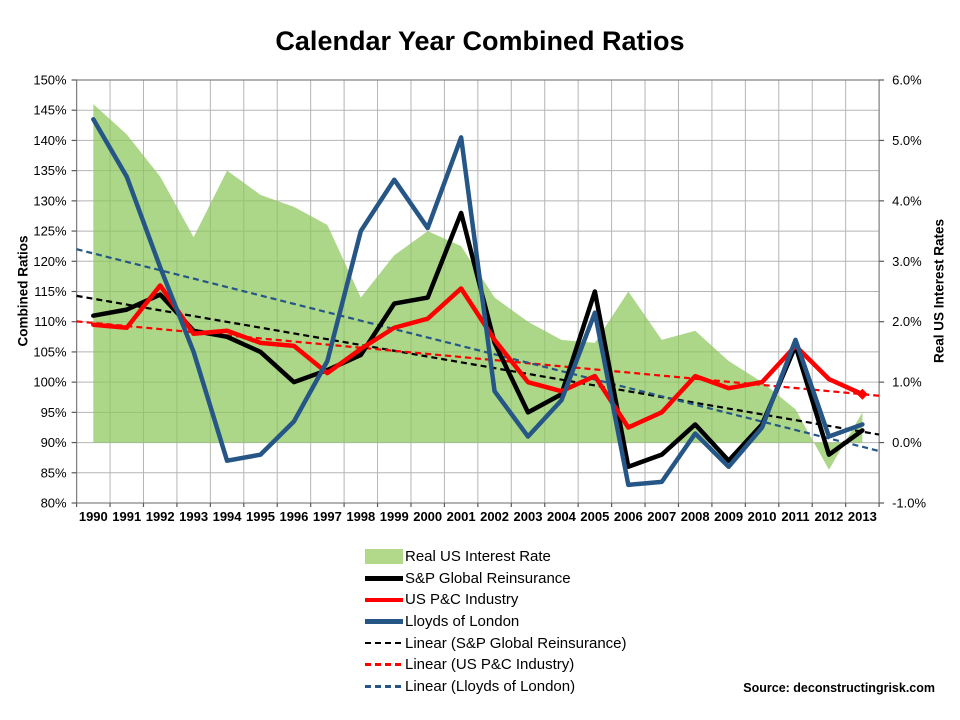 This screenshot has width=960, height=720. I want to click on left-axis-label: 90%, so click(54, 442).